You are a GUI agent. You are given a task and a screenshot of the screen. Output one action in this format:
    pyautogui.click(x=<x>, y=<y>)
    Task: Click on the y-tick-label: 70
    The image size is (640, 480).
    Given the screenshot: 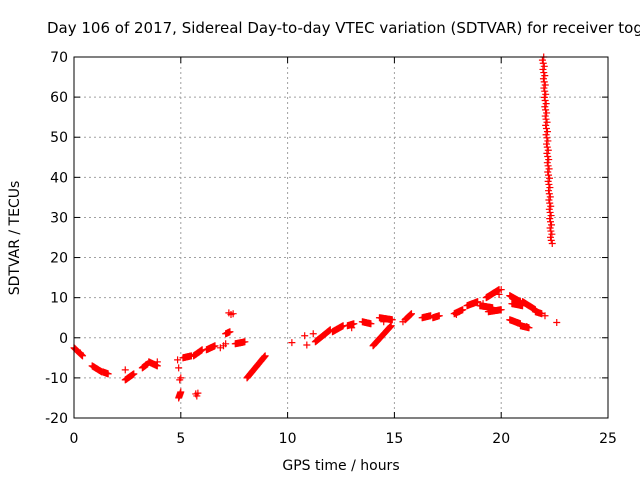 What is the action you would take?
    pyautogui.click(x=59, y=58)
    